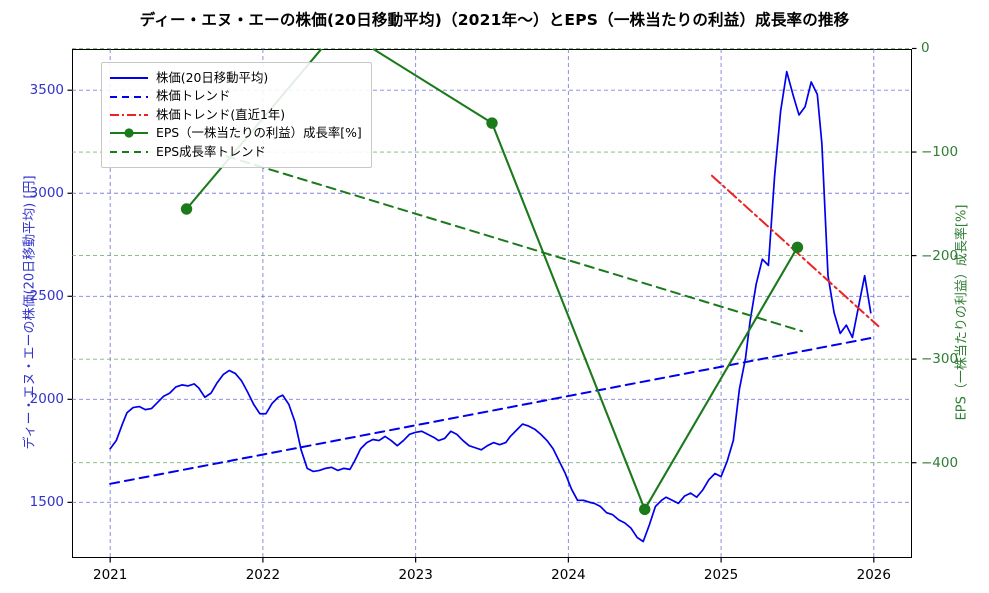 Image resolution: width=989 pixels, height=593 pixels. I want to click on x-tick-2026: 2026, so click(873, 575).